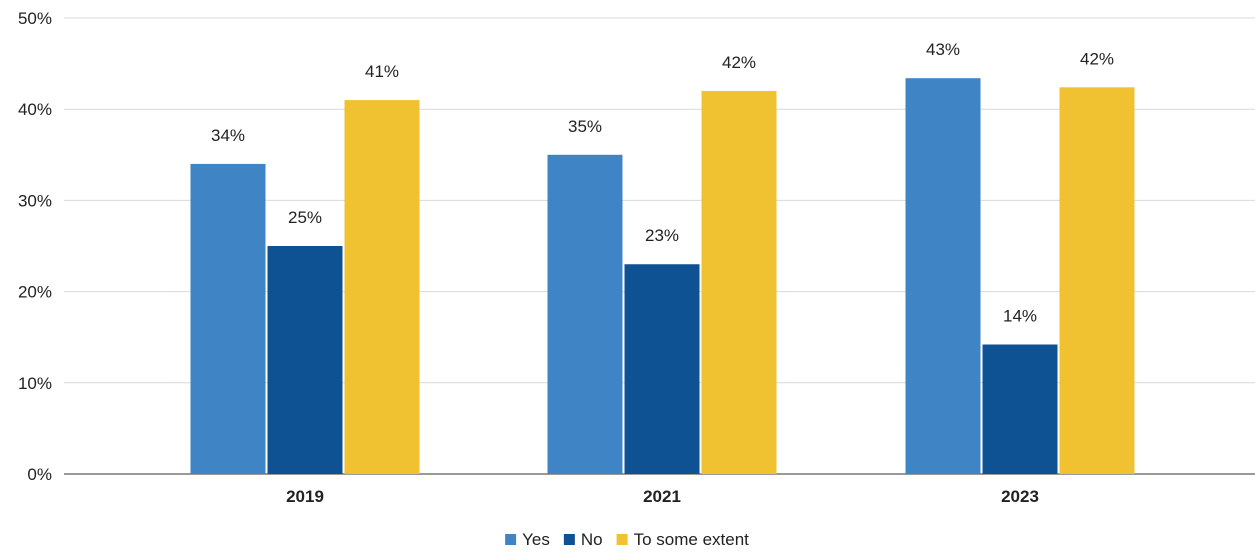  Describe the element at coordinates (1020, 496) in the screenshot. I see `x-tick-label: 2023` at that location.